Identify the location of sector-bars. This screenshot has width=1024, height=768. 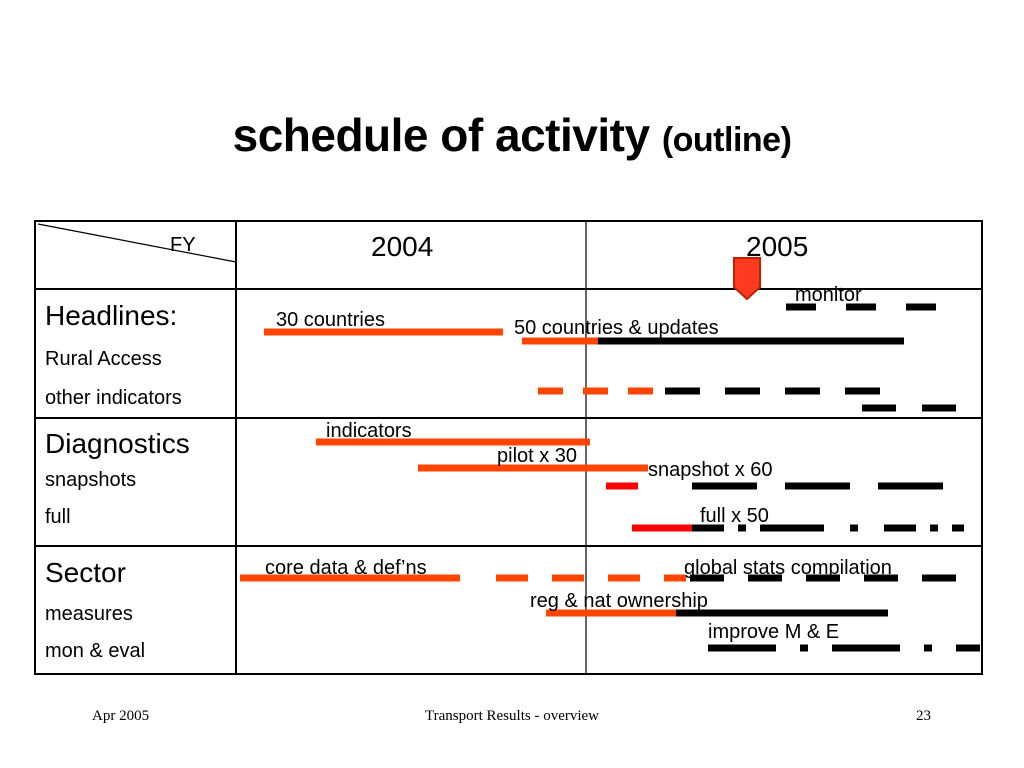
(610, 613).